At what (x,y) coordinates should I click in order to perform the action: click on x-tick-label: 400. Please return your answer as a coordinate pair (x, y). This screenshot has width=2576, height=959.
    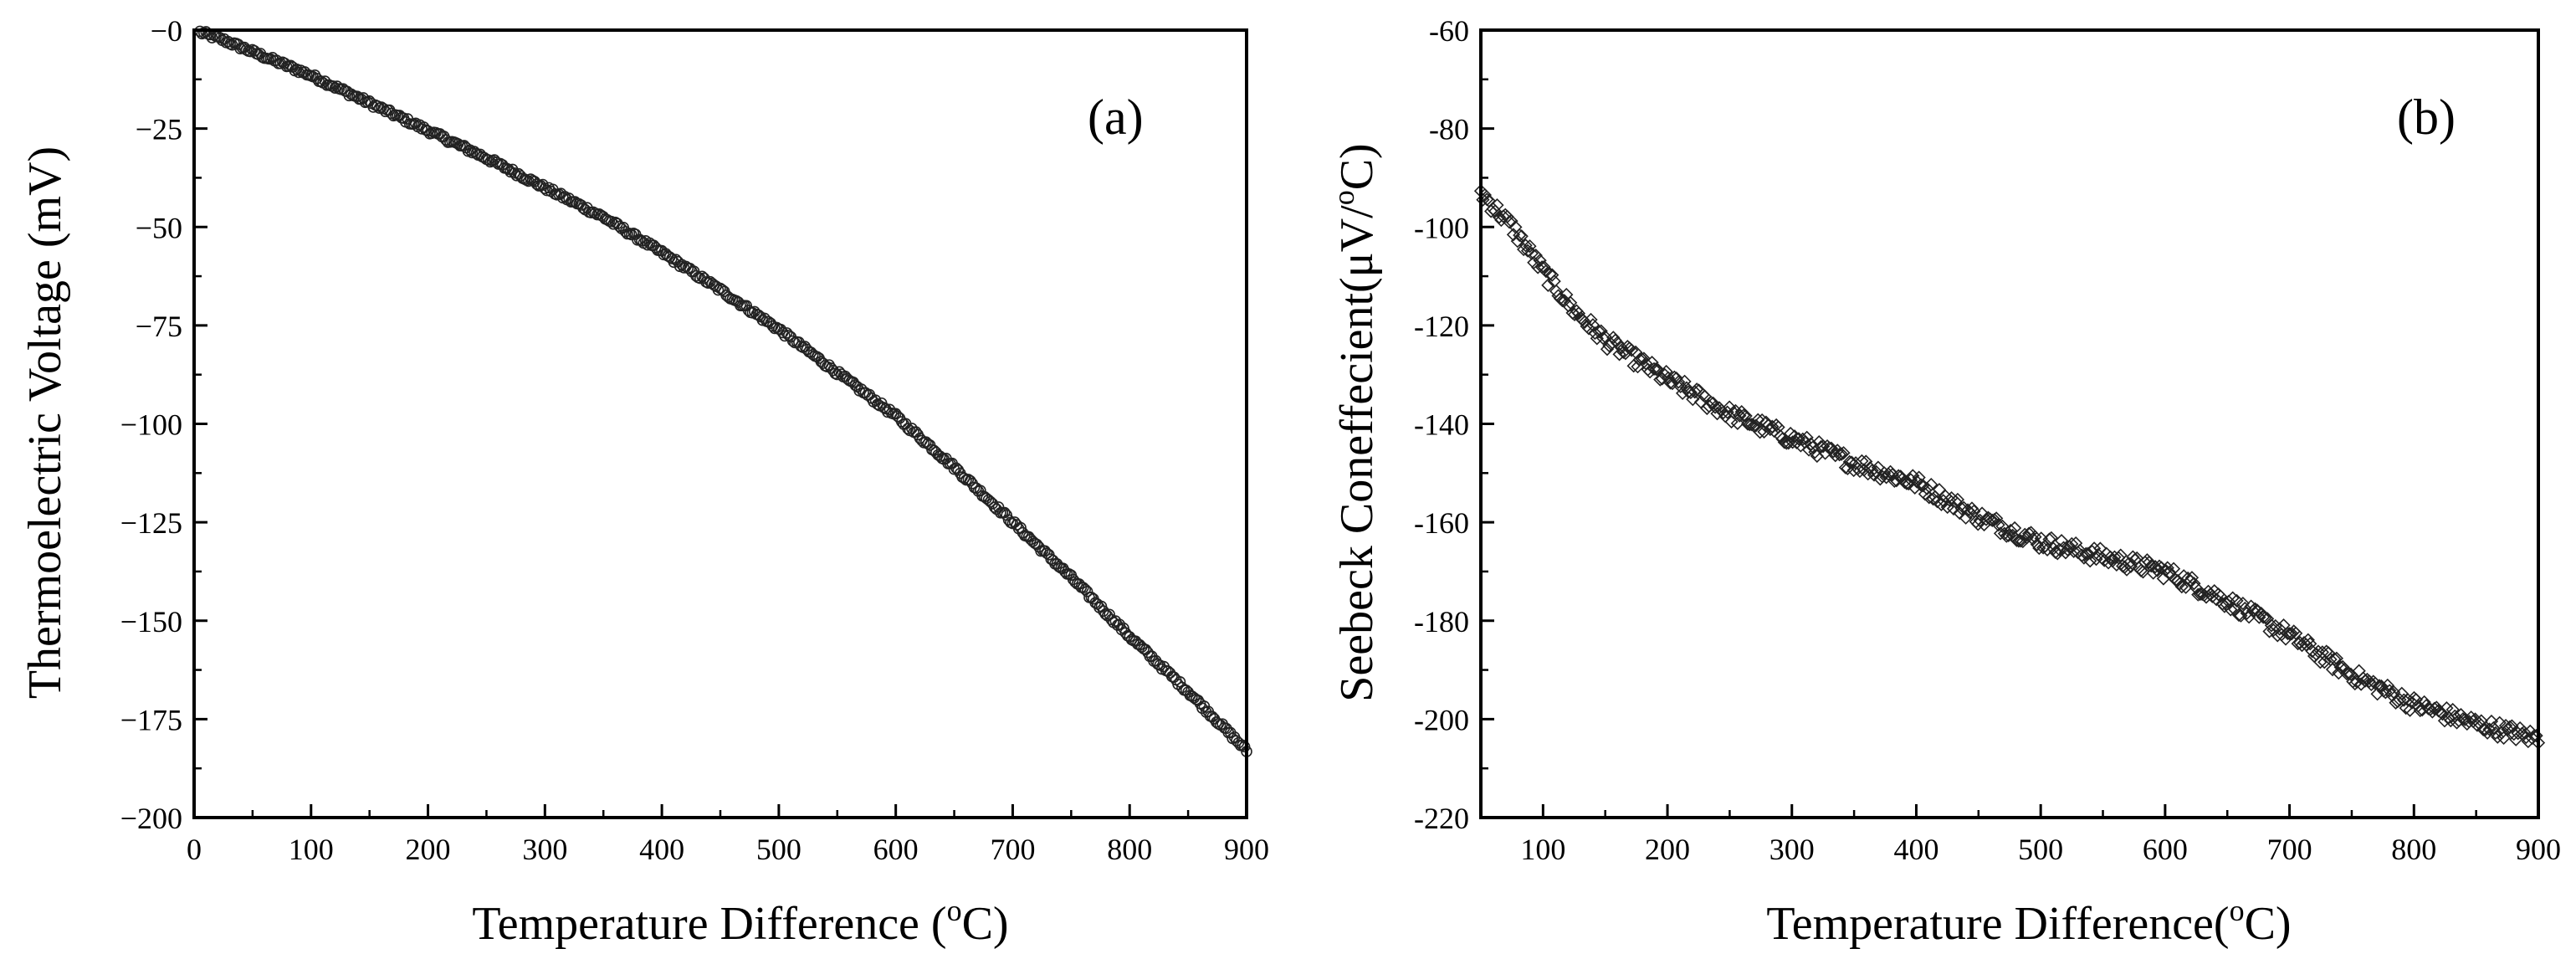
    Looking at the image, I should click on (1916, 850).